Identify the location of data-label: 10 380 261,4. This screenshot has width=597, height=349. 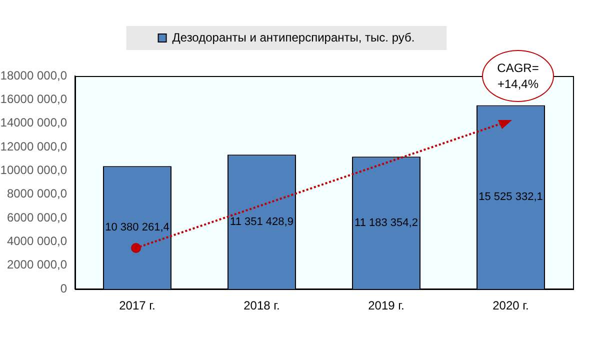
(137, 228).